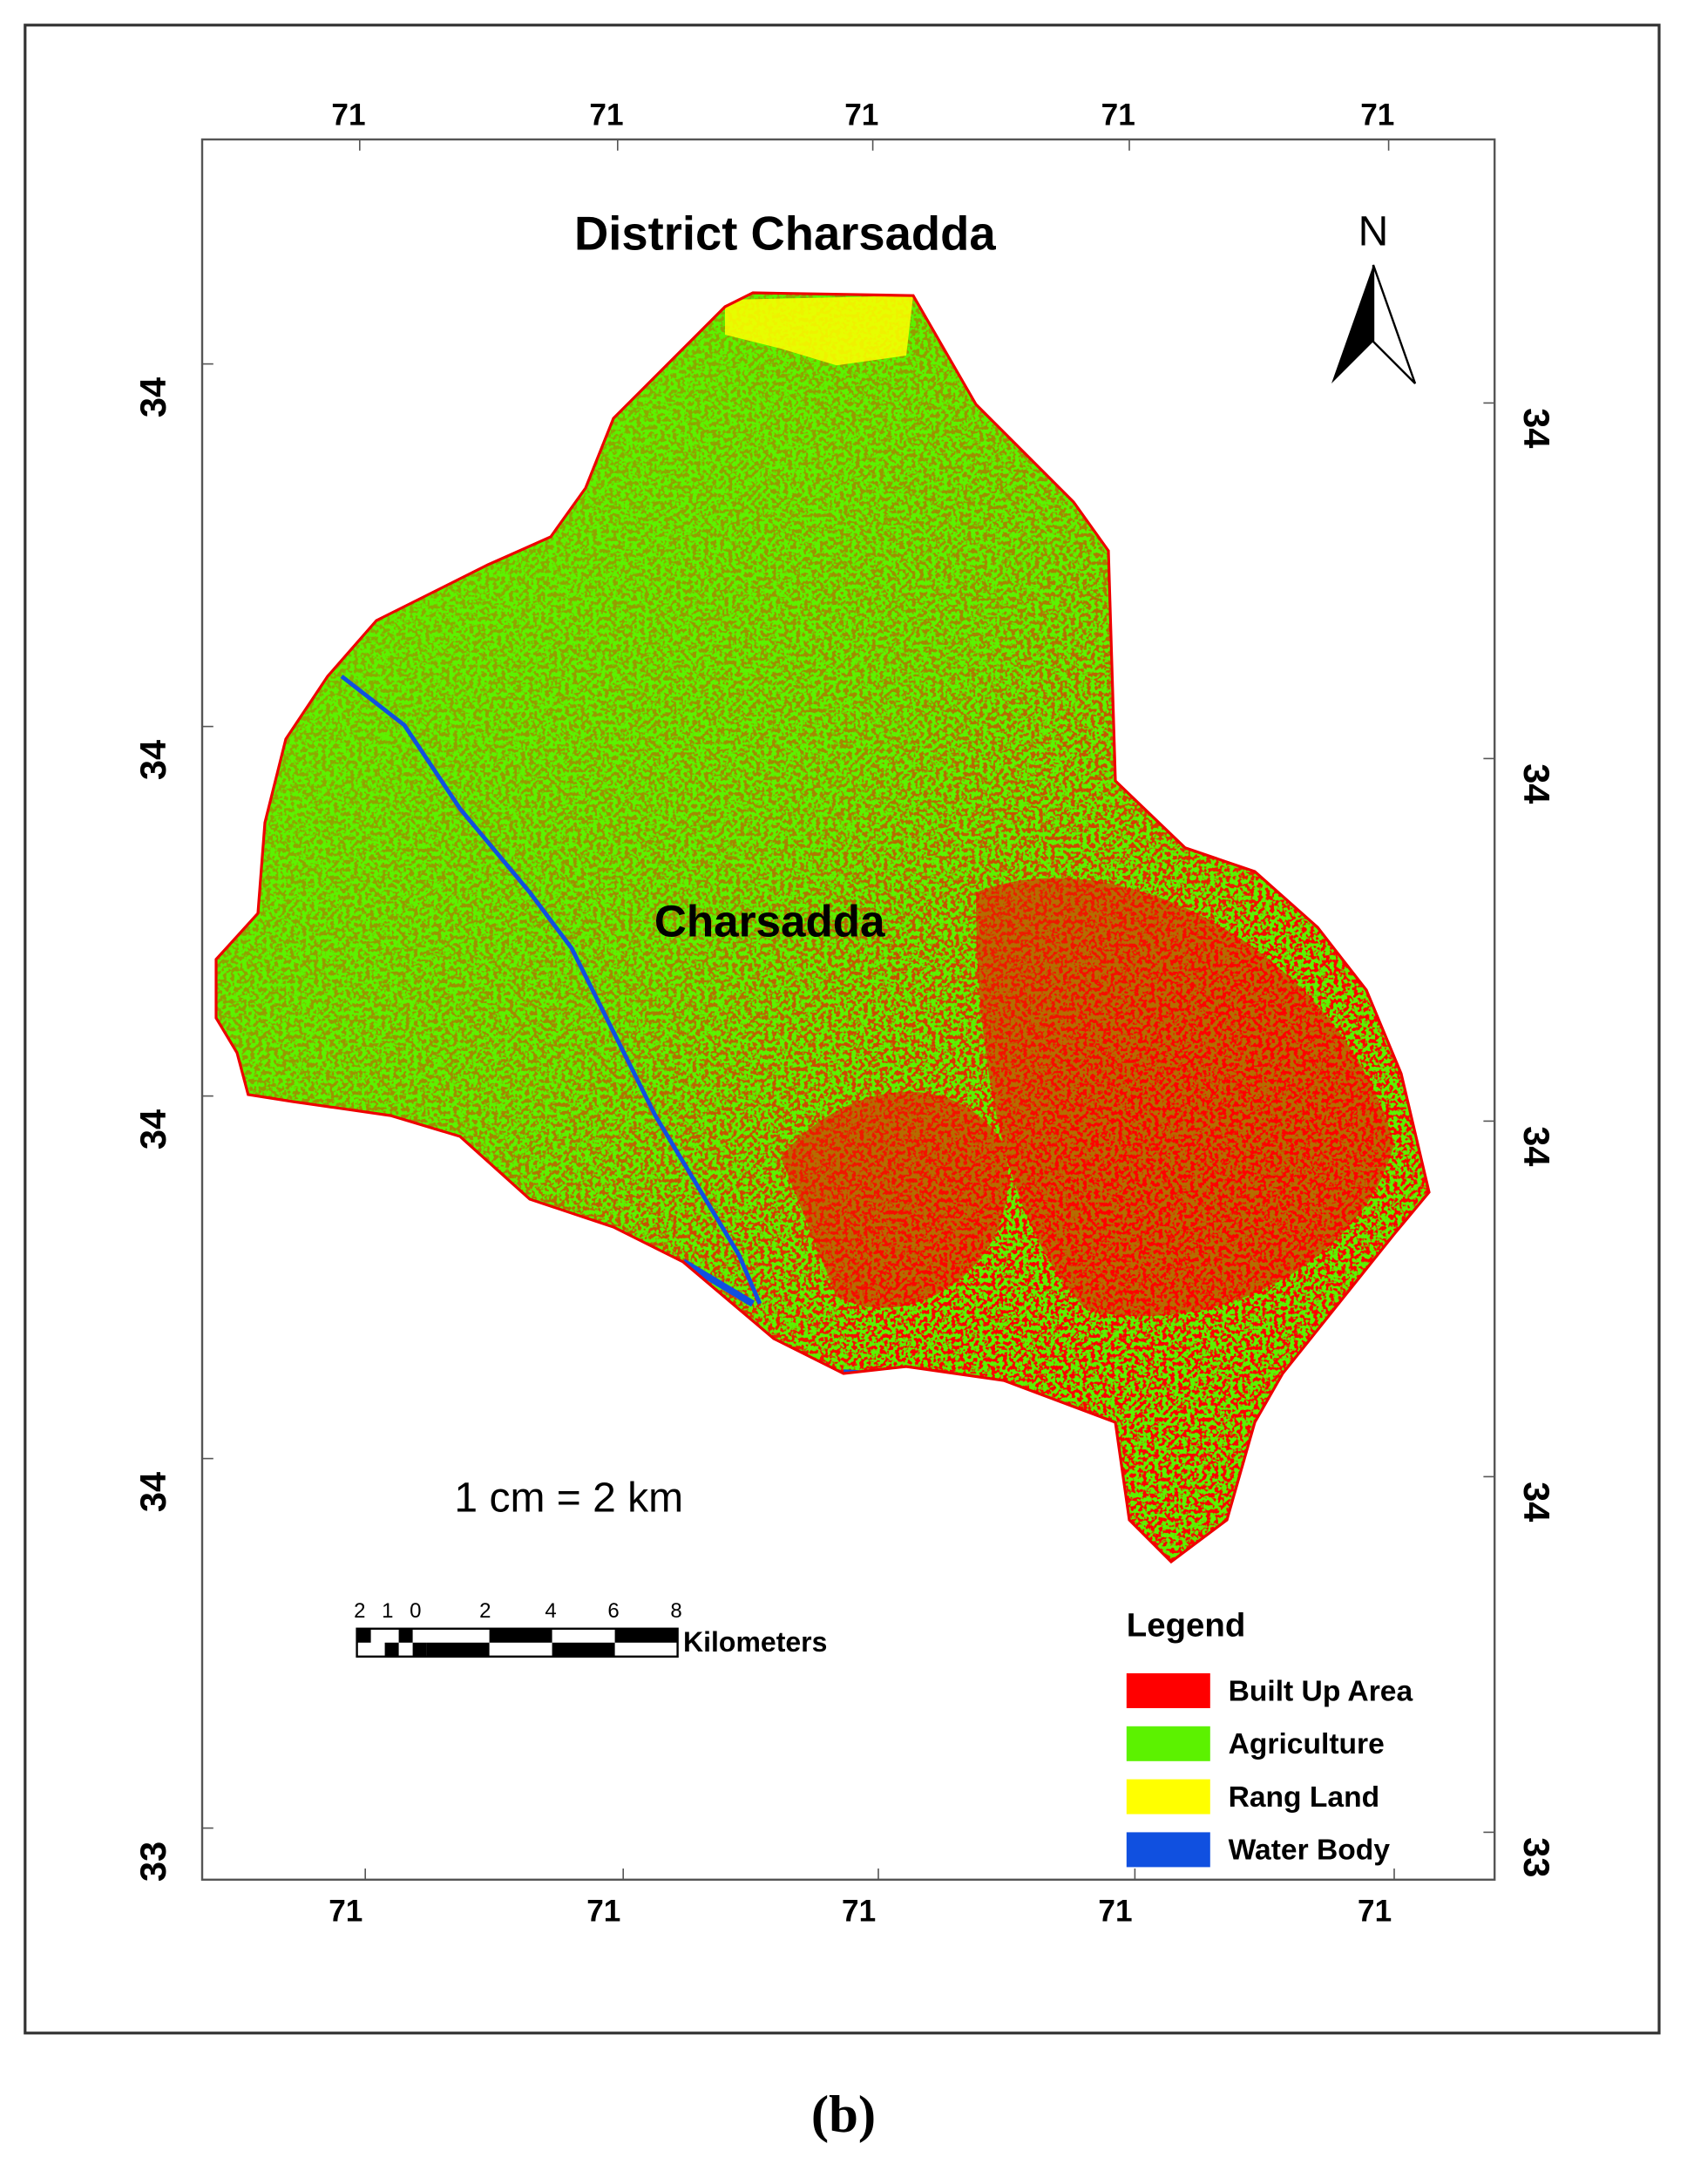 The width and height of the screenshot is (1687, 2184). What do you see at coordinates (843, 2115) in the screenshot?
I see `caption: (b)` at bounding box center [843, 2115].